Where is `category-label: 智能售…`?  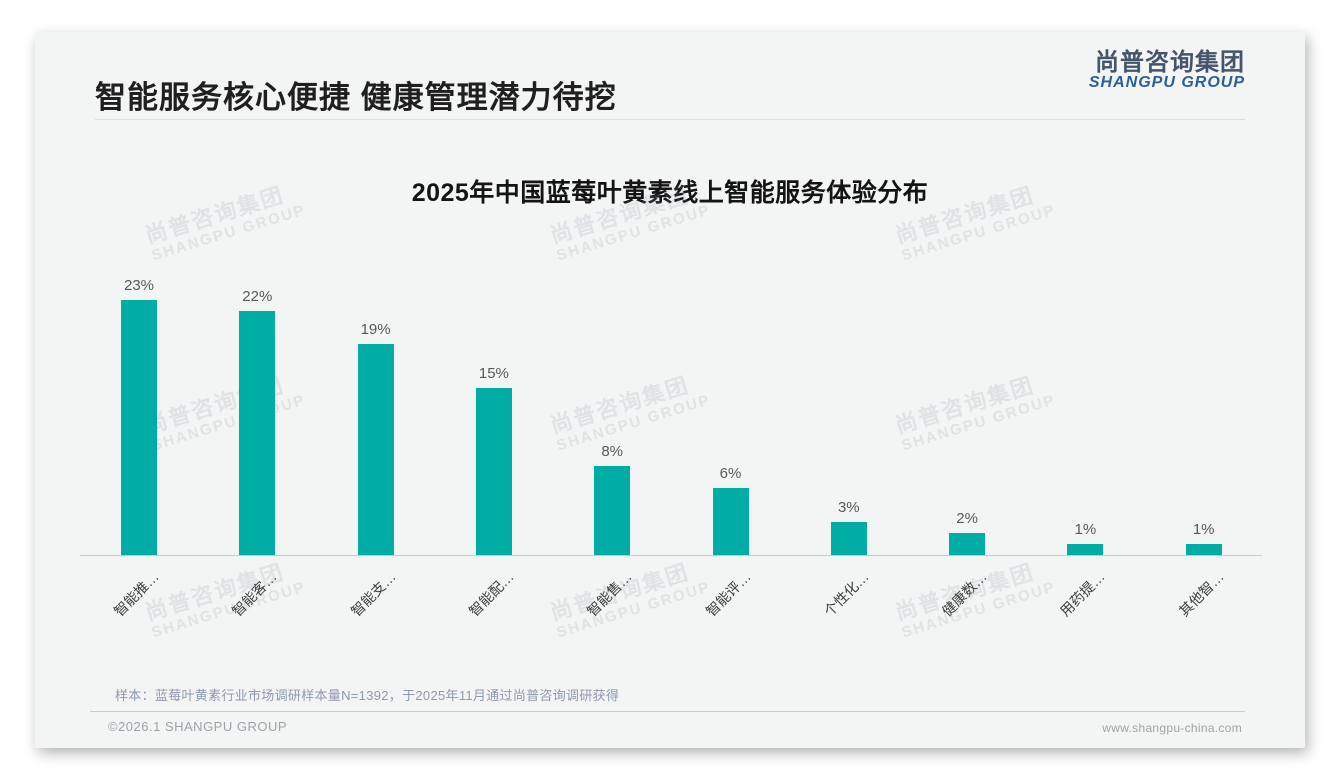 category-label: 智能售… is located at coordinates (609, 594).